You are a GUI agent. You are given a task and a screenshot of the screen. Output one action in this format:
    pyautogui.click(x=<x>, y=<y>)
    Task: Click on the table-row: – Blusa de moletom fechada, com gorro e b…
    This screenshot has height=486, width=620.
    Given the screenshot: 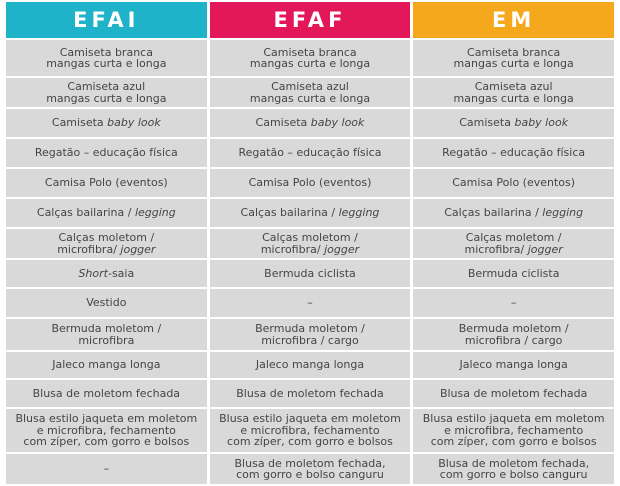 What is the action you would take?
    pyautogui.click(x=310, y=469)
    